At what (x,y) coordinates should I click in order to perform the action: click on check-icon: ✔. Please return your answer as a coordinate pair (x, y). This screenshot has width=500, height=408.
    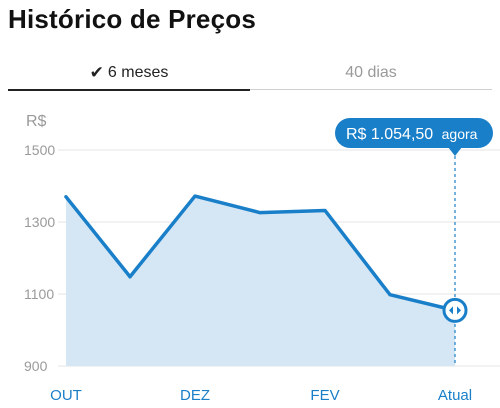
    Looking at the image, I should click on (96, 72).